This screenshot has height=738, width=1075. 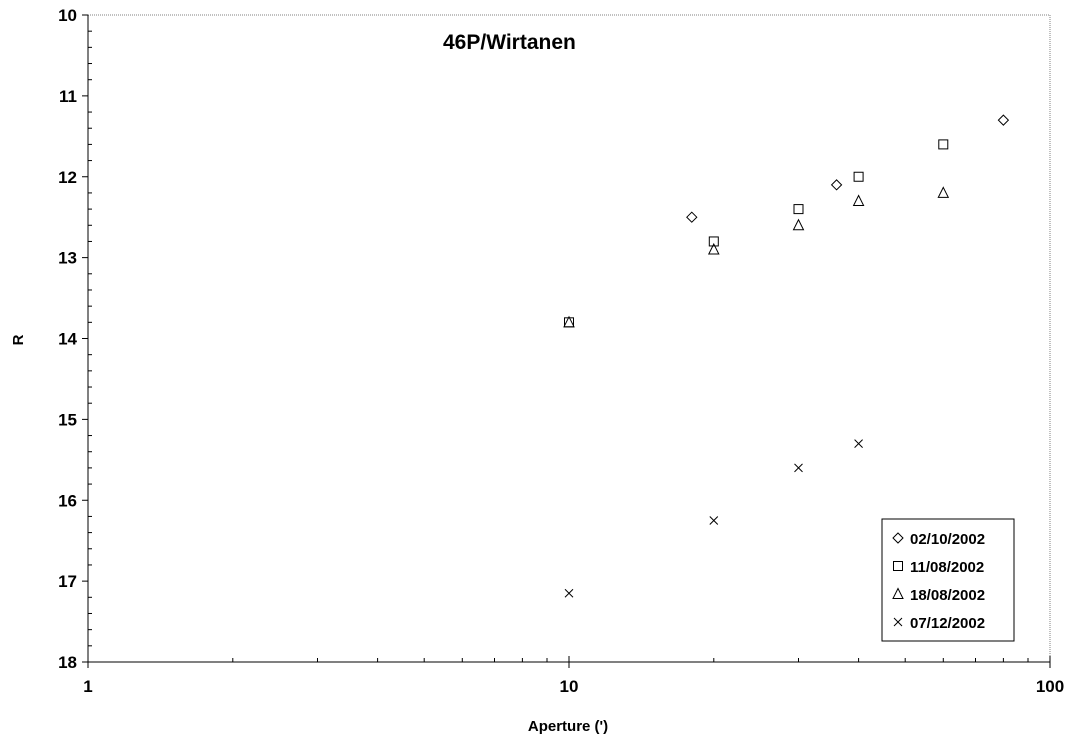 I want to click on legend-label: 18/08/2002, so click(x=947, y=595).